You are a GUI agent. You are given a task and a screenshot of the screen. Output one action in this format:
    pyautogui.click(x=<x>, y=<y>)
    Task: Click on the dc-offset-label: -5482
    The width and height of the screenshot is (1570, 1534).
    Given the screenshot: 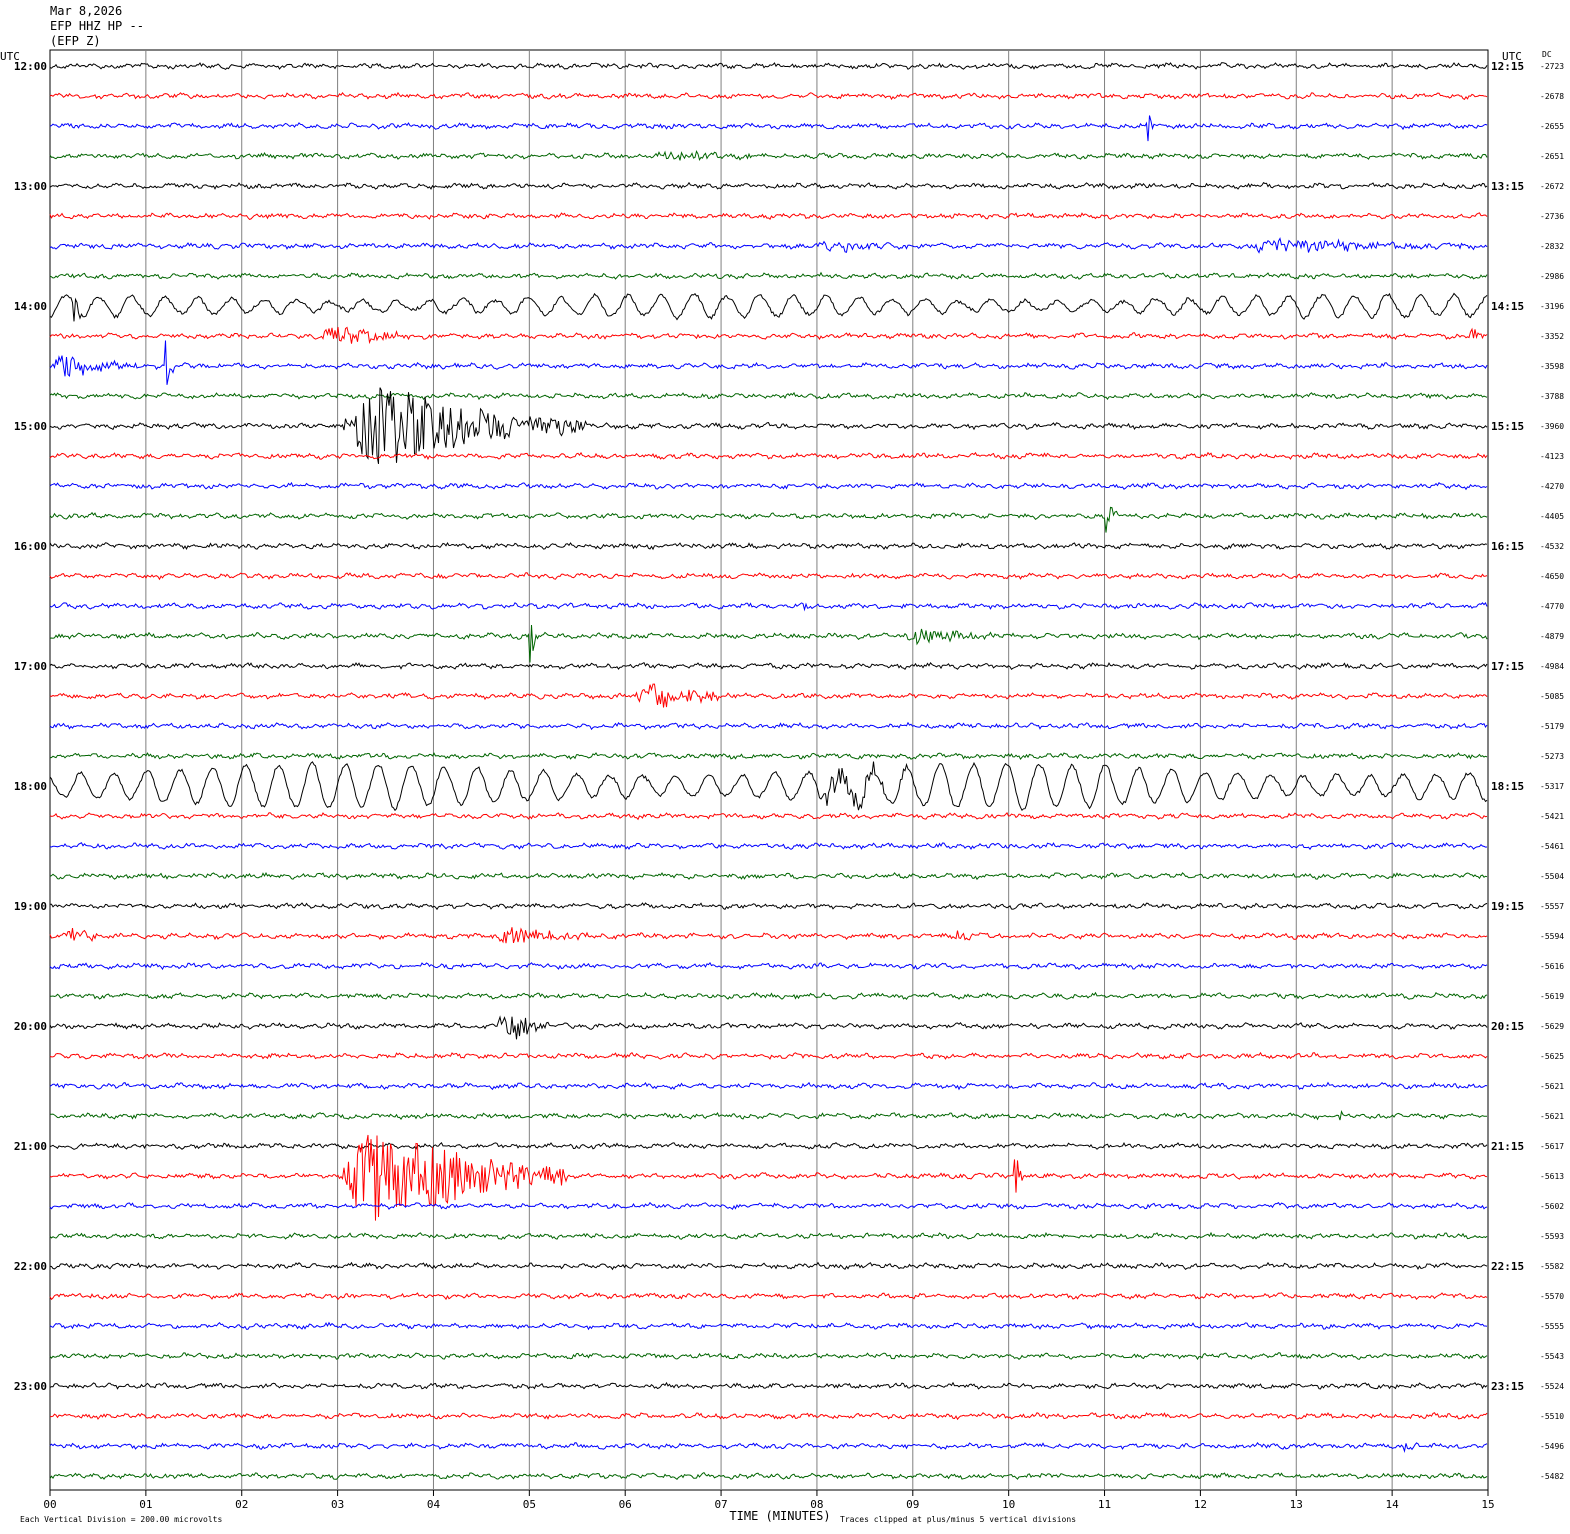 What is the action you would take?
    pyautogui.click(x=1552, y=1476)
    